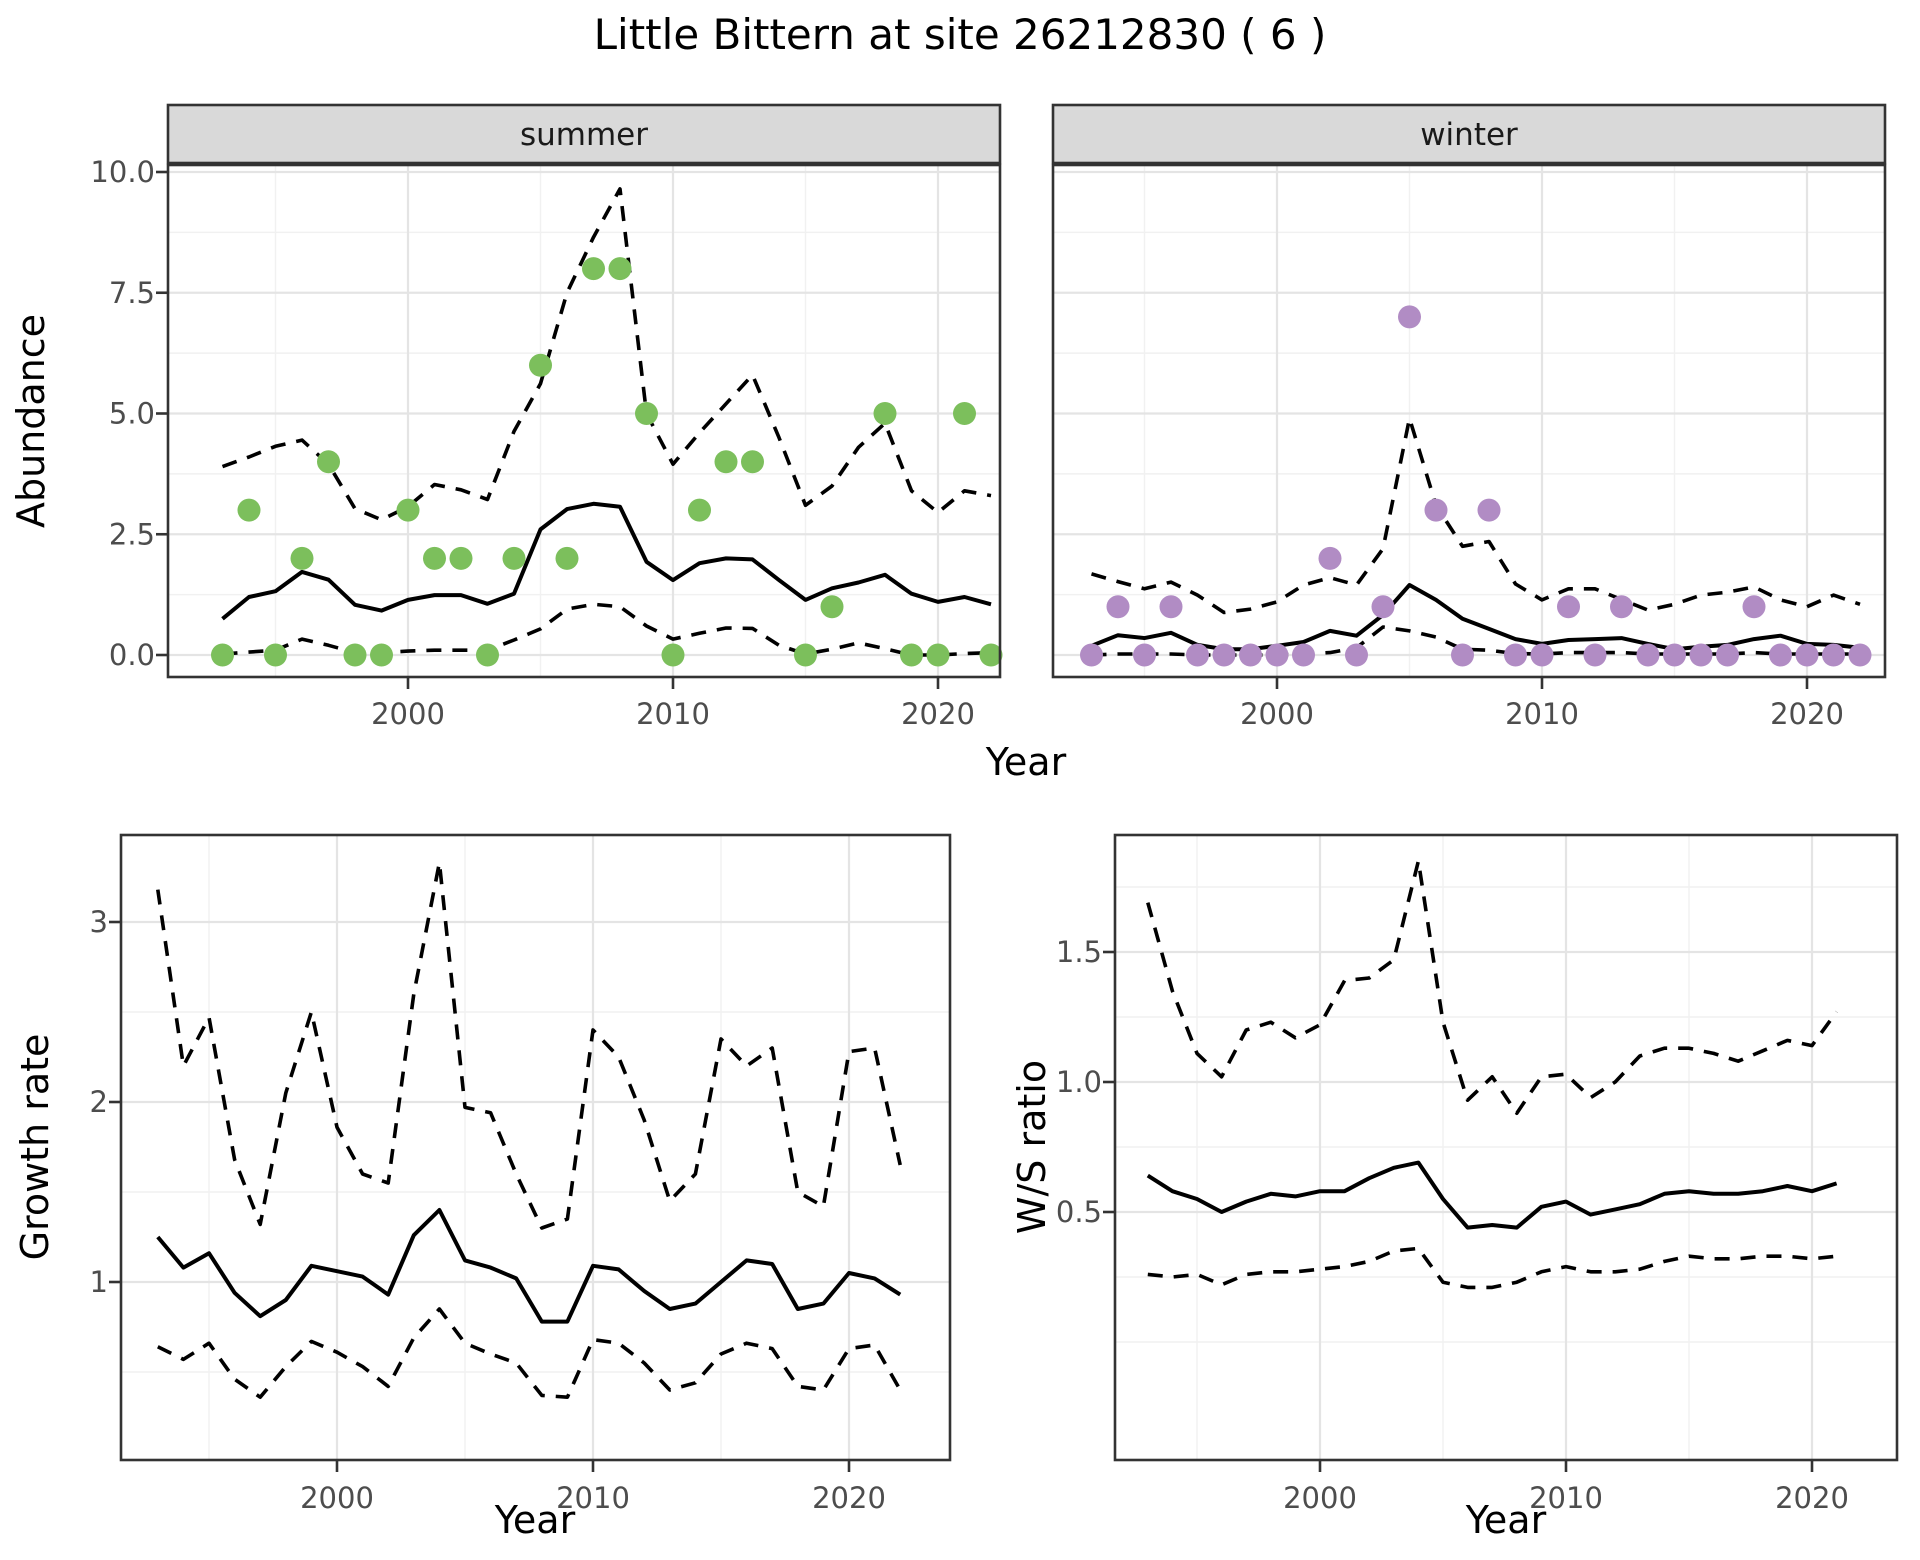 This screenshot has width=1920, height=1560. Describe the element at coordinates (122, 172) in the screenshot. I see `y-tick-label: 10.0` at that location.